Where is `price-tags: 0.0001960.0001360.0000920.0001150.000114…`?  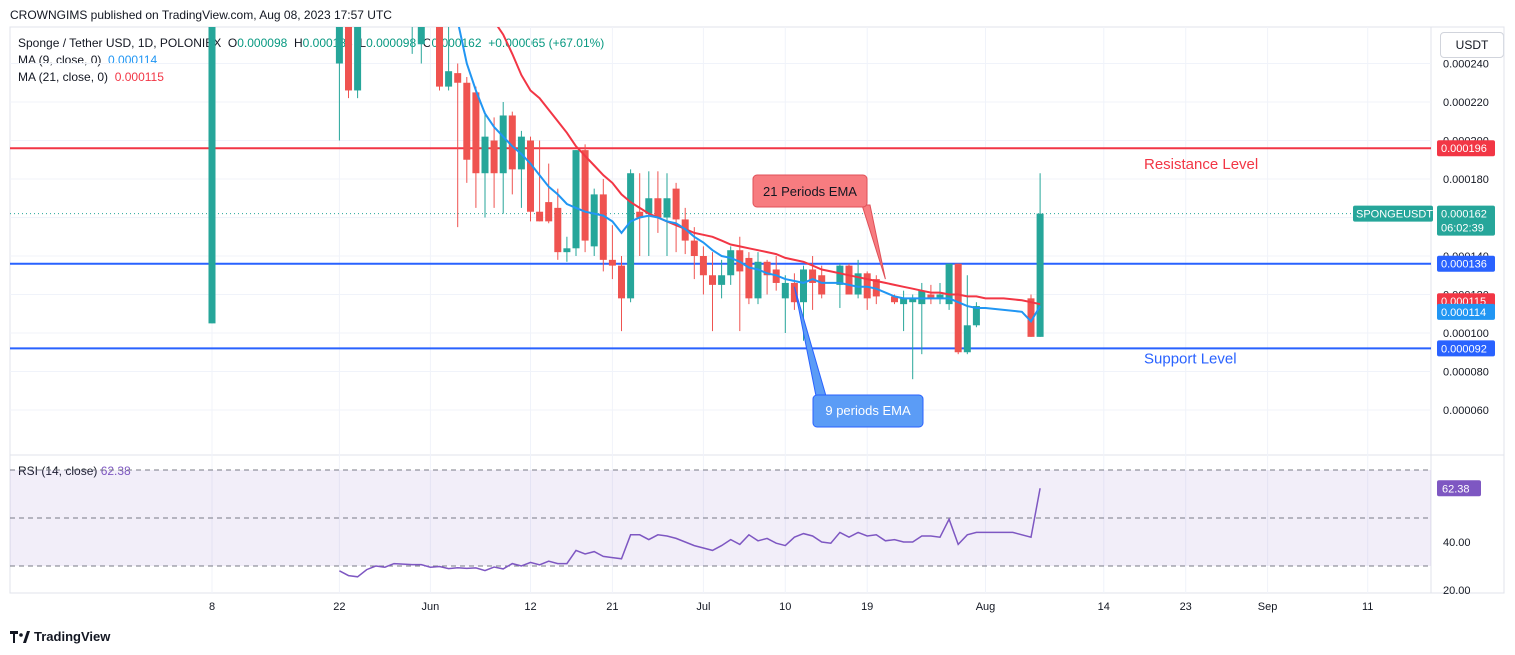
price-tags: 0.0001960.0001360.0000920.0001150.000114… is located at coordinates (1424, 318).